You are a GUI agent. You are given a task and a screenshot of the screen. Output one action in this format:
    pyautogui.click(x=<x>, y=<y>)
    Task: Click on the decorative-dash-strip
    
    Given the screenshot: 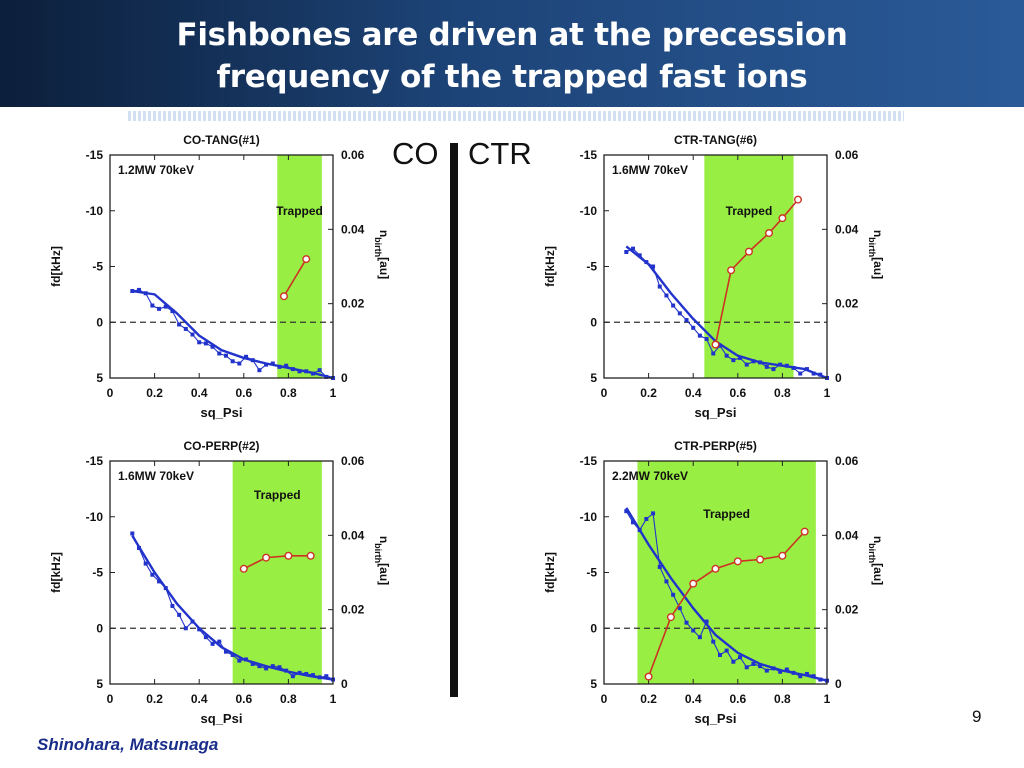 What is the action you would take?
    pyautogui.click(x=516, y=116)
    